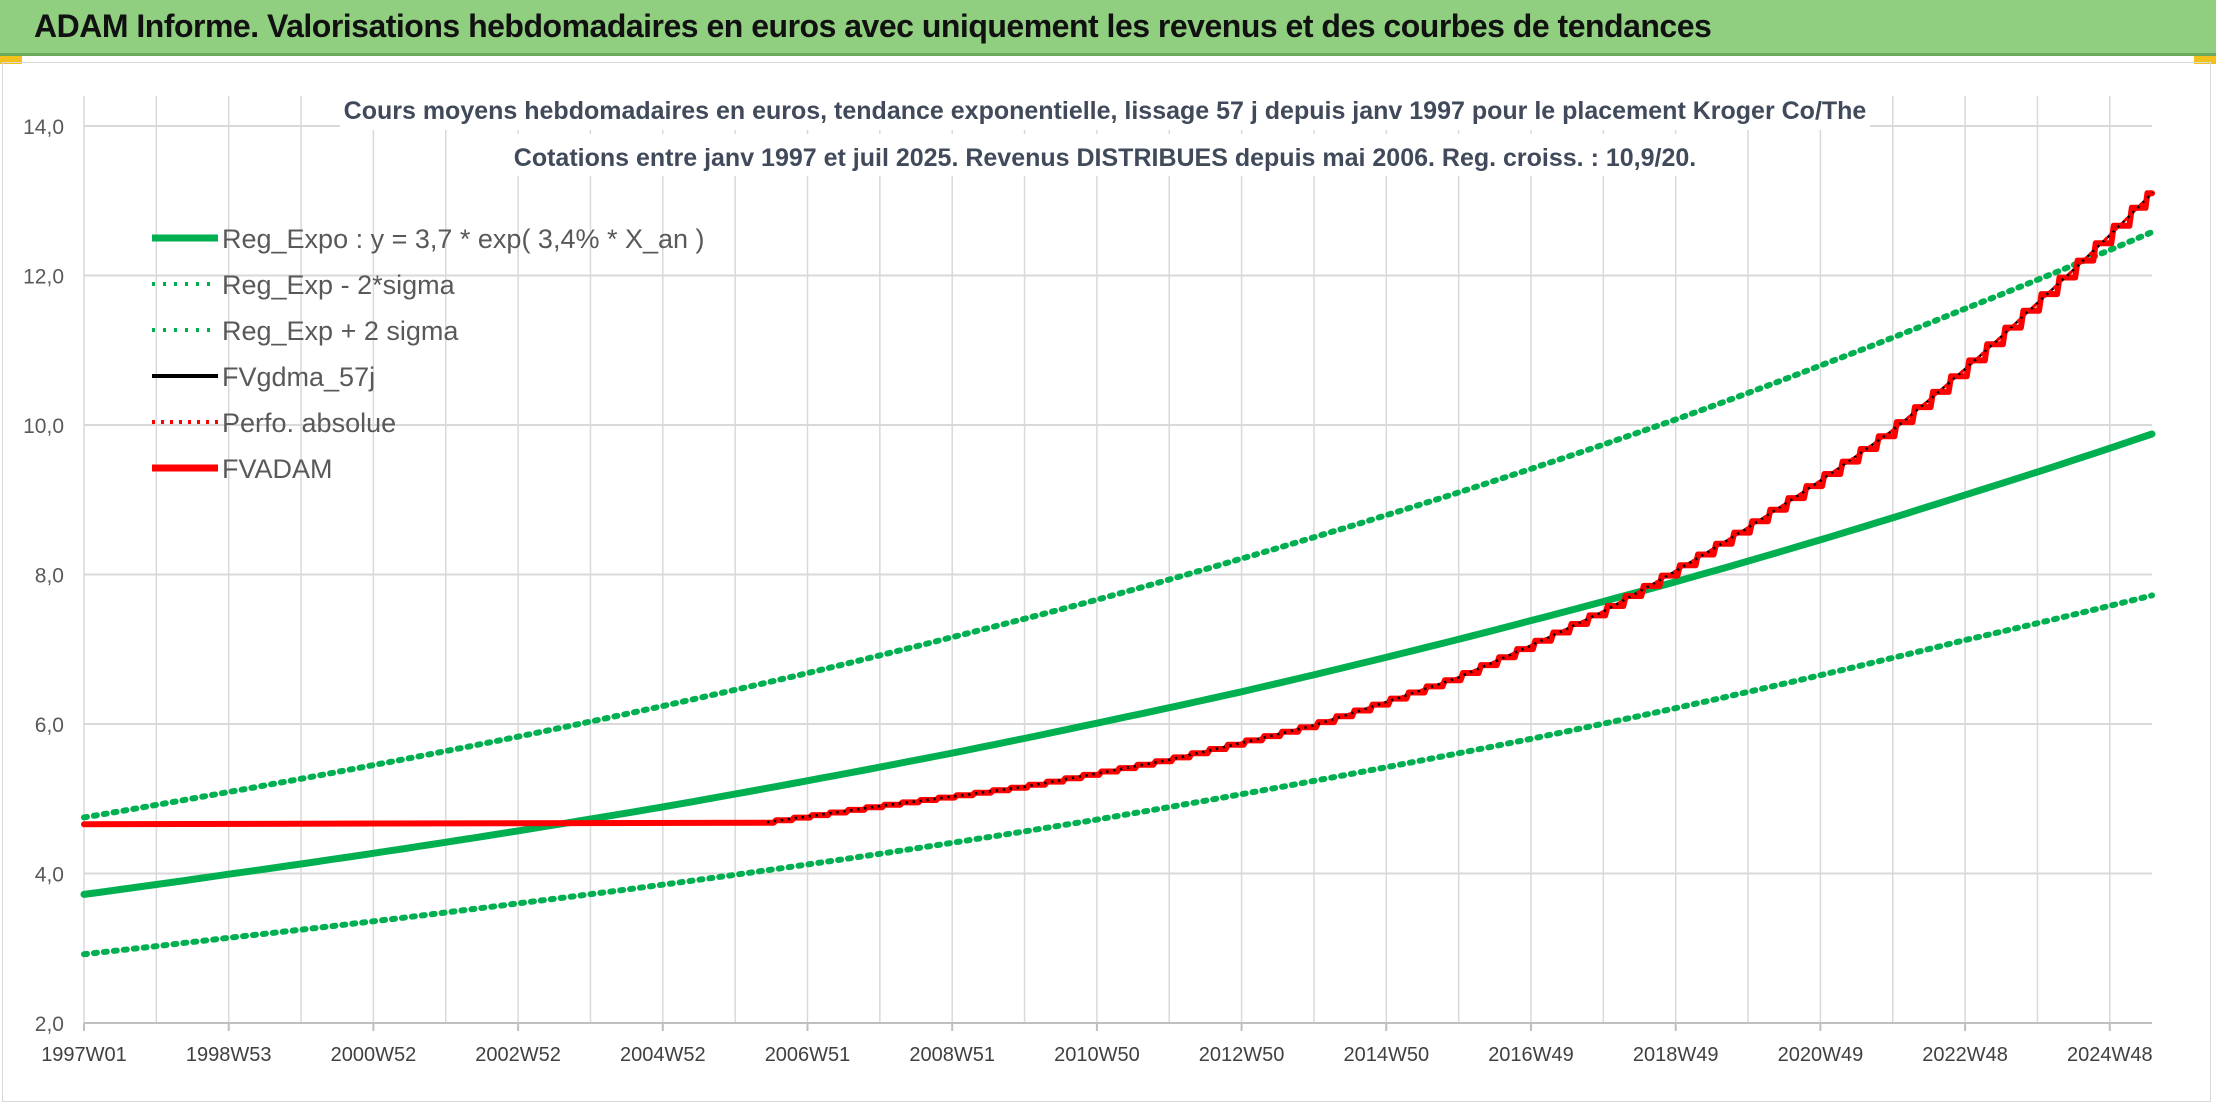  I want to click on y-tick-label: 6,0, so click(49, 725).